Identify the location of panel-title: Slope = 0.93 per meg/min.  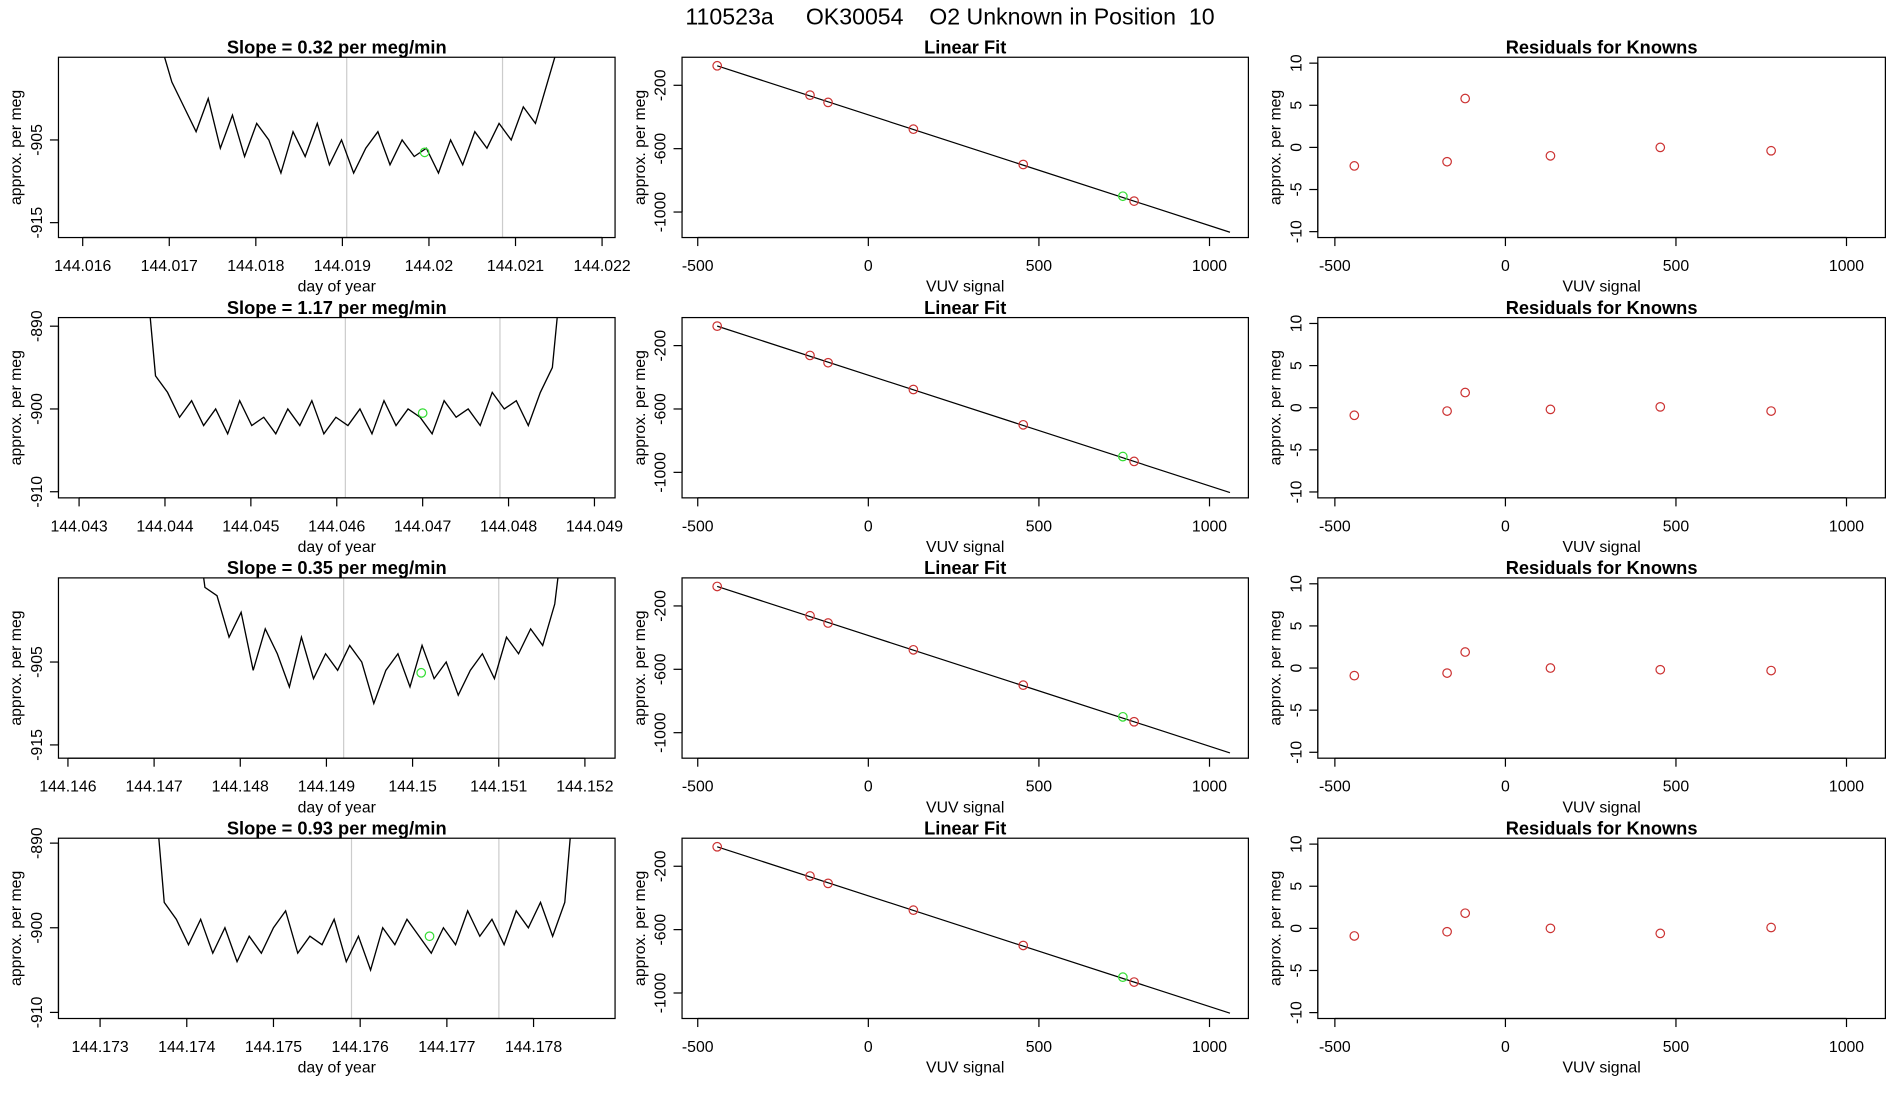
(337, 828).